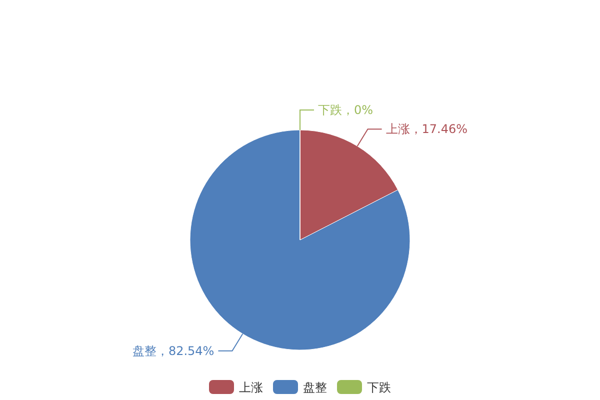 Image resolution: width=600 pixels, height=400 pixels. I want to click on data-label: 上涨，17.46%, so click(427, 129).